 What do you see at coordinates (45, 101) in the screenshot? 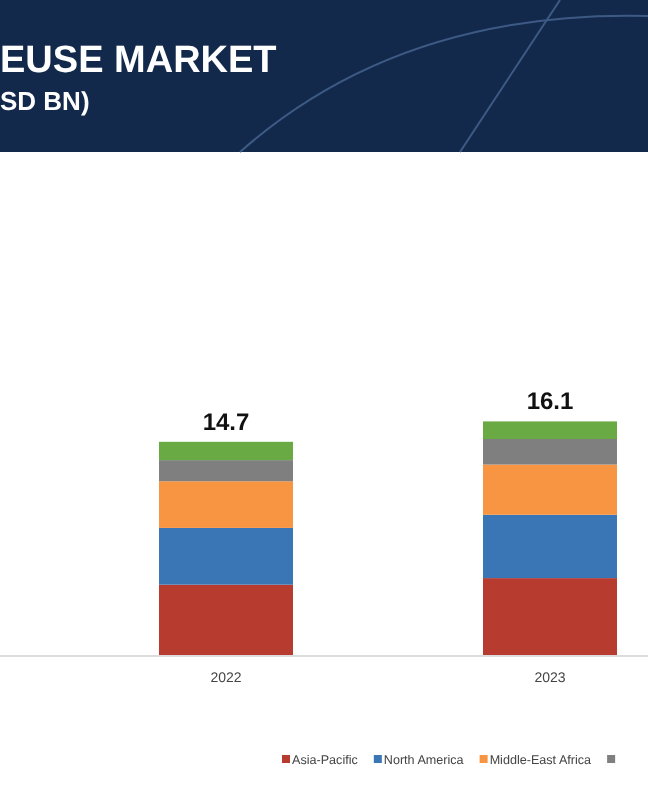
I see `chart-subtitle: SD BN)` at bounding box center [45, 101].